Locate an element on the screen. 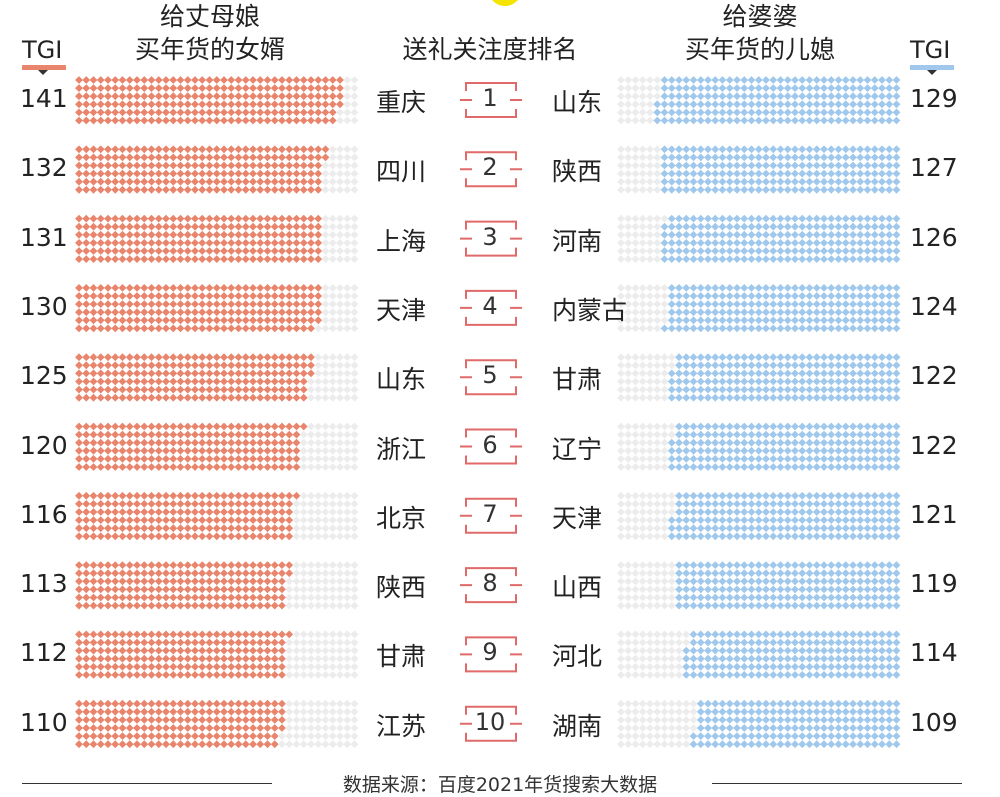  left-title-line1: 给丈母娘 is located at coordinates (209, 16).